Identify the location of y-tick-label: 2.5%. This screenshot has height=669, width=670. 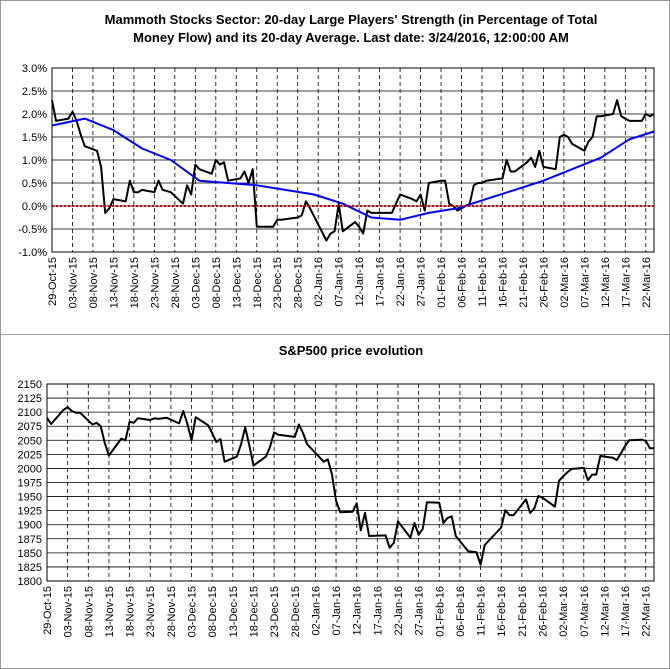
(34, 92).